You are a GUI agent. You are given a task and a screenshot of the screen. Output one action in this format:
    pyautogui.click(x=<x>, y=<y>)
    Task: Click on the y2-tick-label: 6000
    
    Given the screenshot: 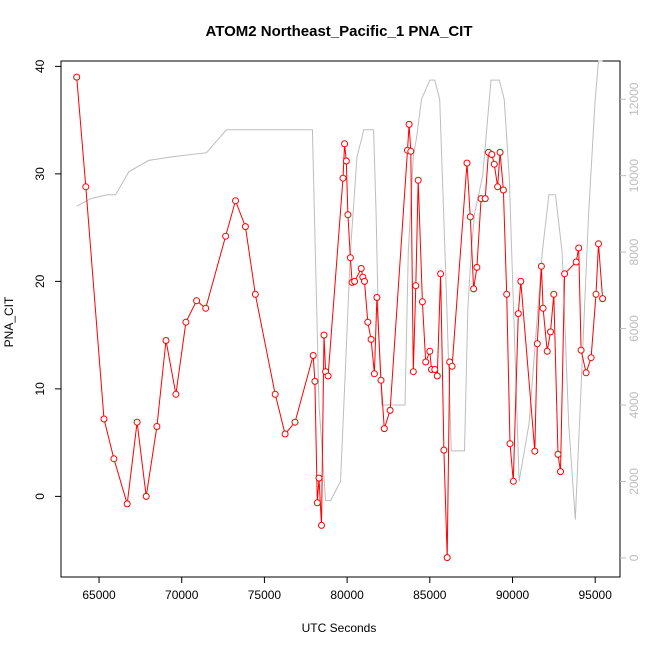 What is the action you would take?
    pyautogui.click(x=634, y=328)
    